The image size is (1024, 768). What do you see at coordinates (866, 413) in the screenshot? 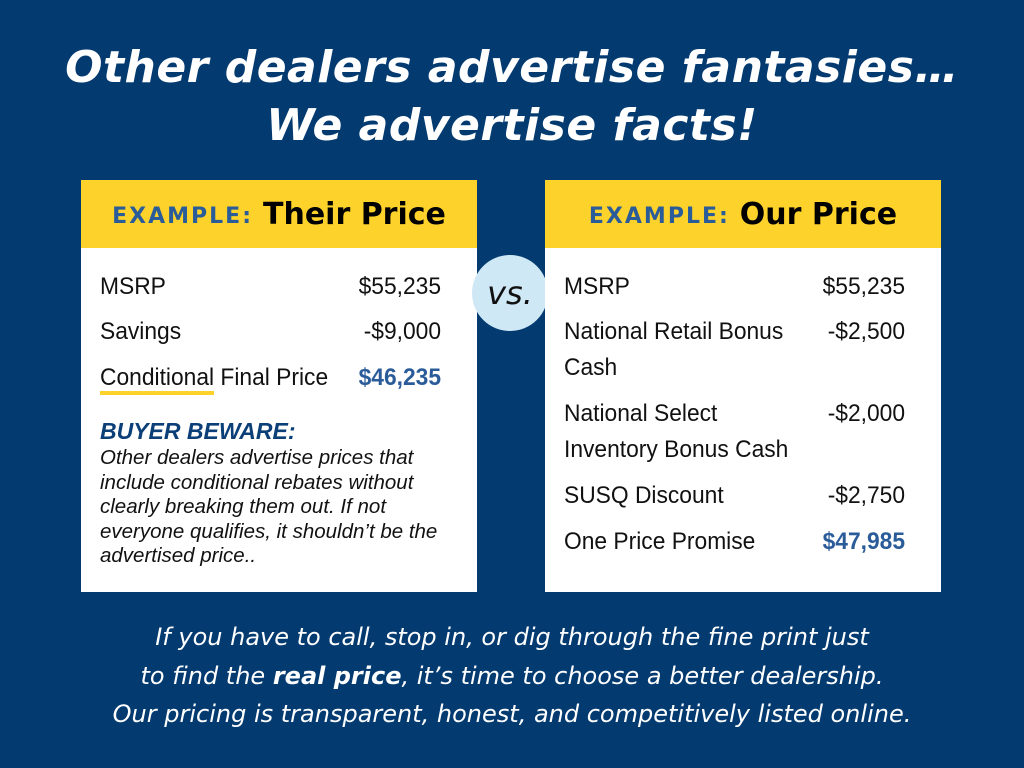
I see `row-value: -$2,000` at bounding box center [866, 413].